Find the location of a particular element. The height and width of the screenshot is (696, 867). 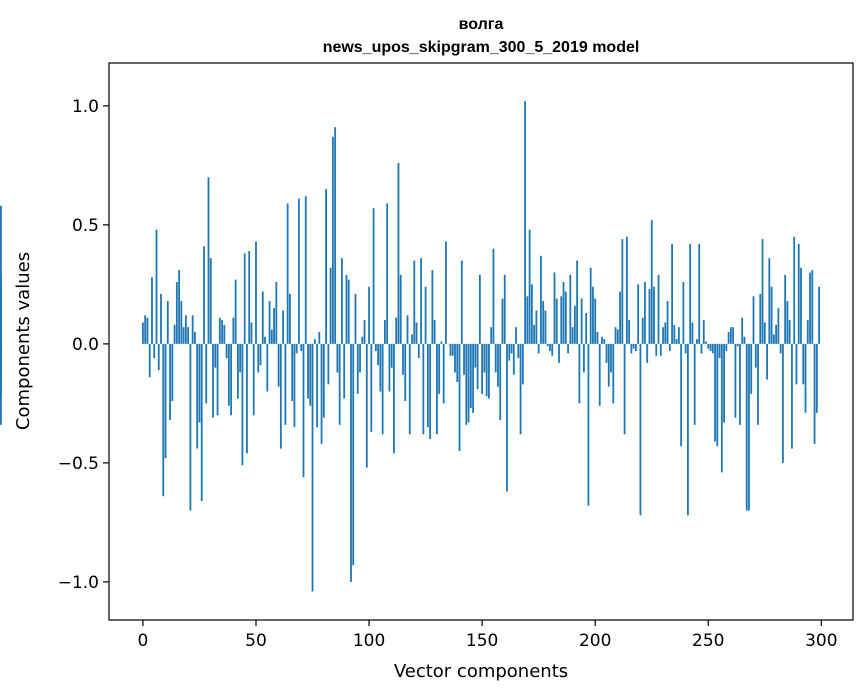

x-tick-label: 0 is located at coordinates (143, 641).